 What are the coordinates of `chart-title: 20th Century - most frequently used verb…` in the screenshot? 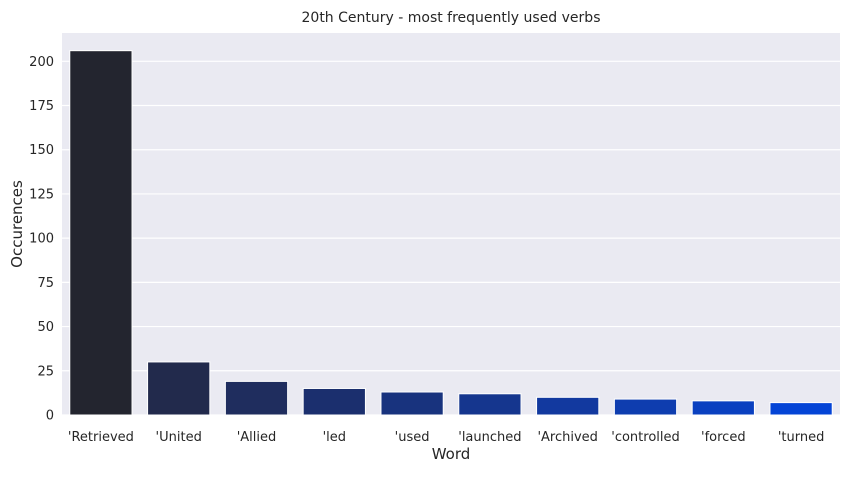 It's located at (451, 18).